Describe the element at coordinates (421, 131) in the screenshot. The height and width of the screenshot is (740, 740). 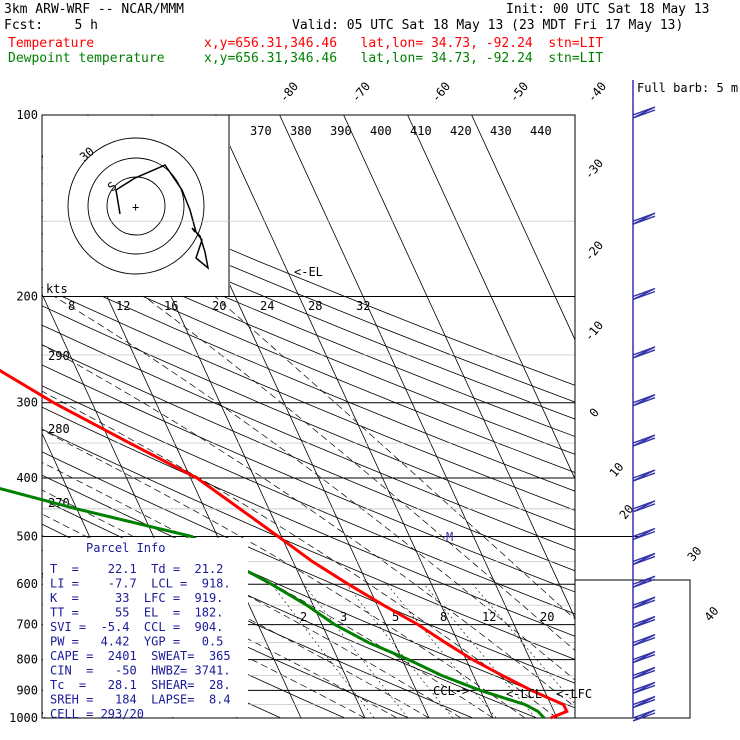
I see `theta-label: 410` at that location.